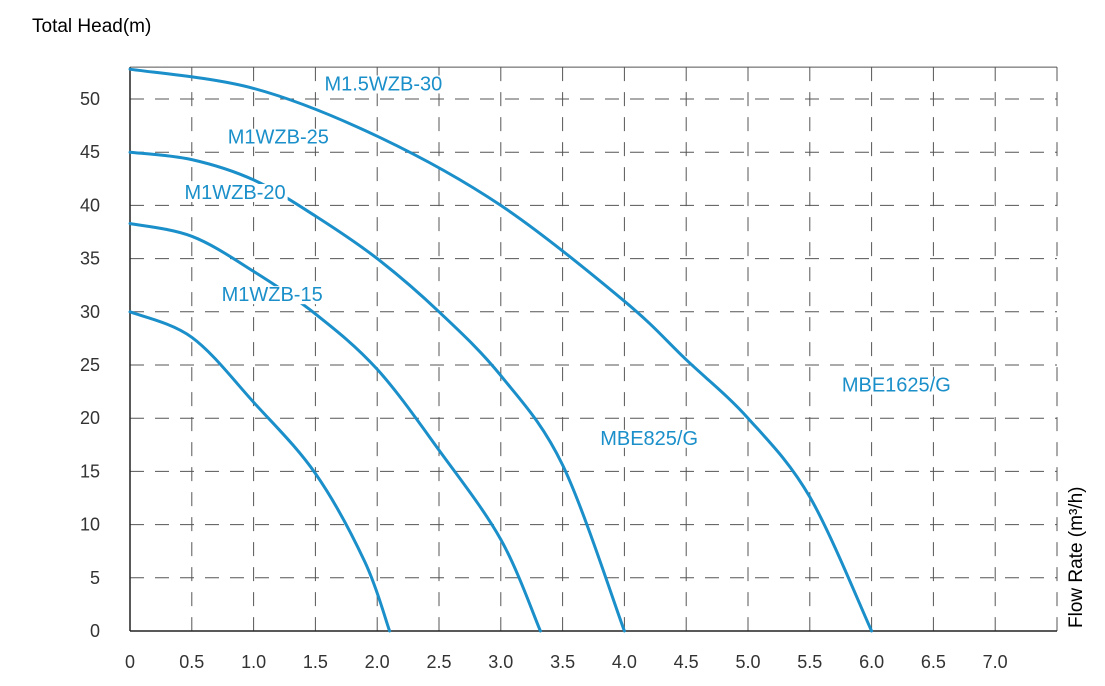 The width and height of the screenshot is (1105, 686). I want to click on curve-label: M1.5WZB-30, so click(383, 84).